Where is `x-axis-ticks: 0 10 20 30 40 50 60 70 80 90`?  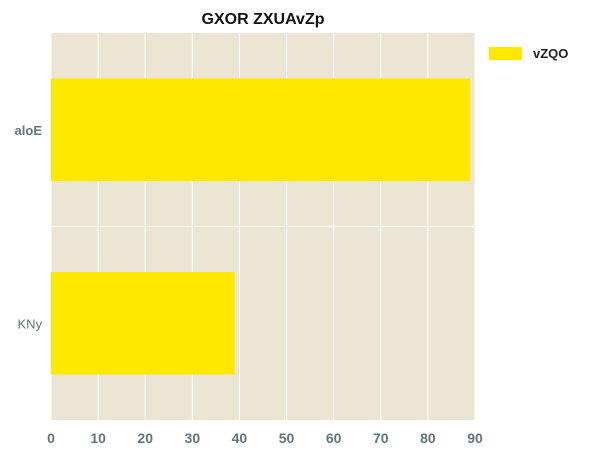 x-axis-ticks: 0 10 20 30 40 50 60 70 80 90 is located at coordinates (265, 438).